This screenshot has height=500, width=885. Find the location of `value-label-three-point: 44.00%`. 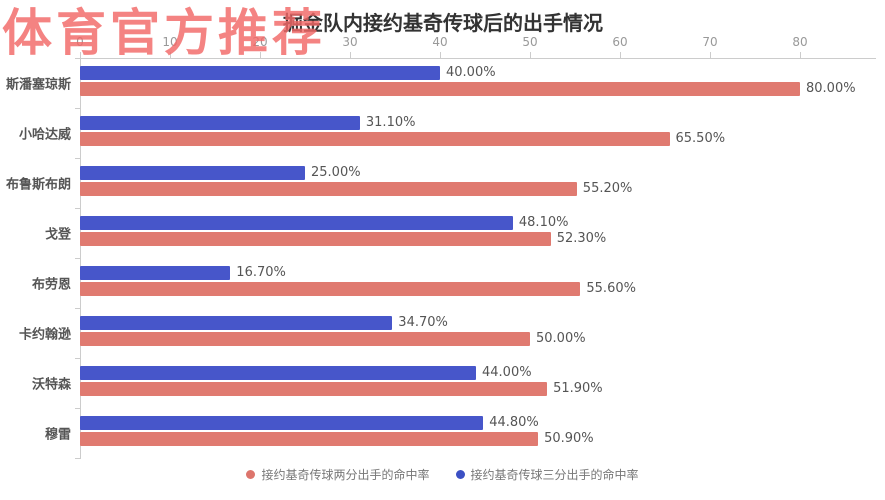

value-label-three-point: 44.00% is located at coordinates (507, 372).